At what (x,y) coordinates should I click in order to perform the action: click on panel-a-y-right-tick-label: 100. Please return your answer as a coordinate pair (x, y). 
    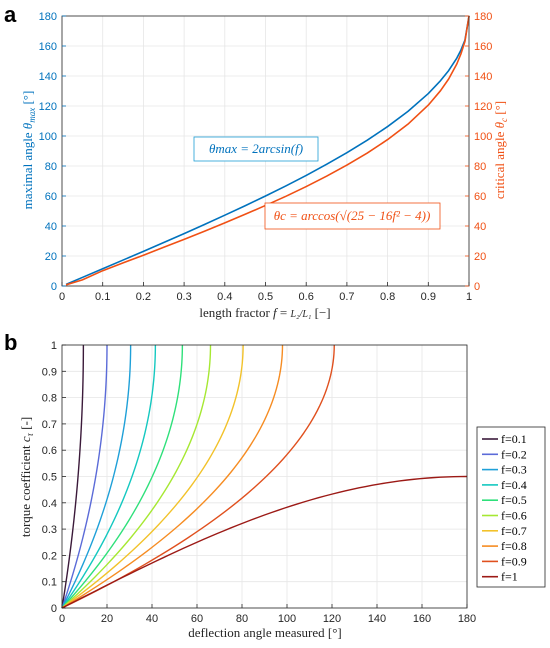
    Looking at the image, I should click on (483, 137).